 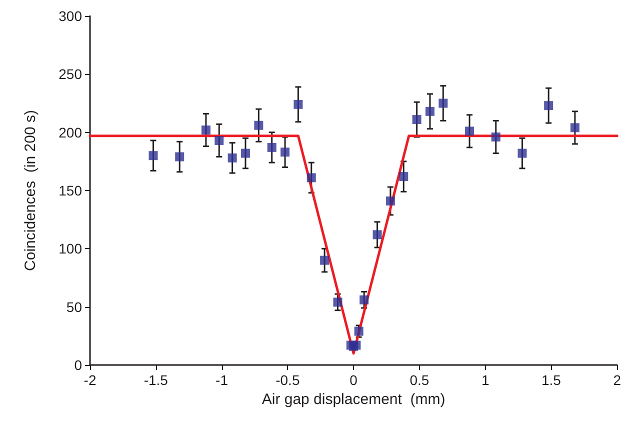 I want to click on x-tick-label: 1.5, so click(x=551, y=380).